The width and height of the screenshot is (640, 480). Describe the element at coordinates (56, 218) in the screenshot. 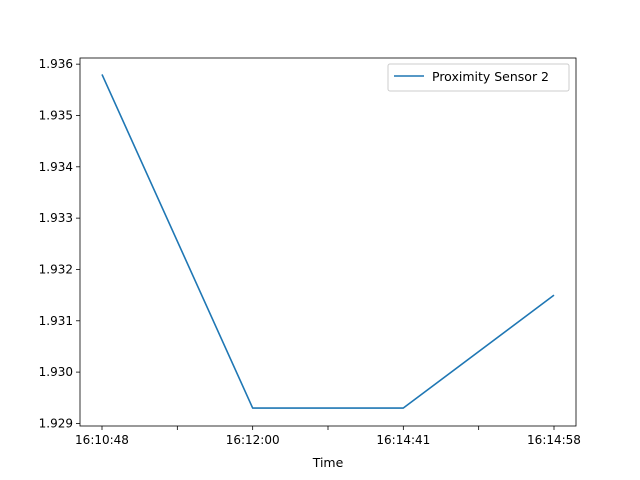

I see `y-tick-label: 1.933` at that location.